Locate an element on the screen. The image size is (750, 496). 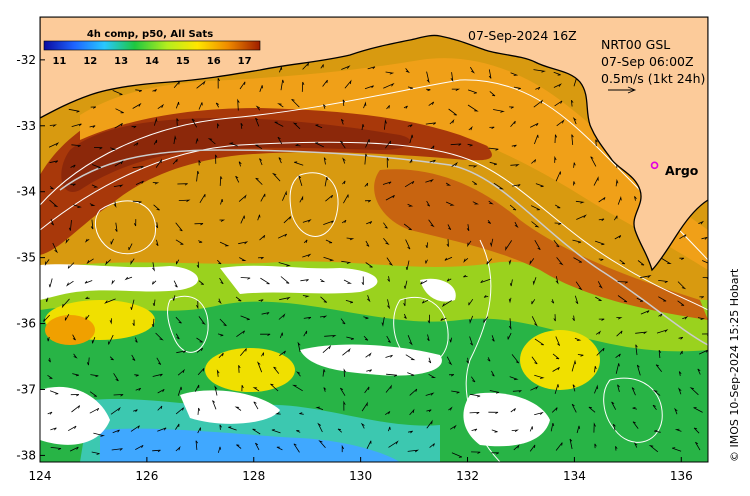
argo-marker-icon is located at coordinates (654, 165).